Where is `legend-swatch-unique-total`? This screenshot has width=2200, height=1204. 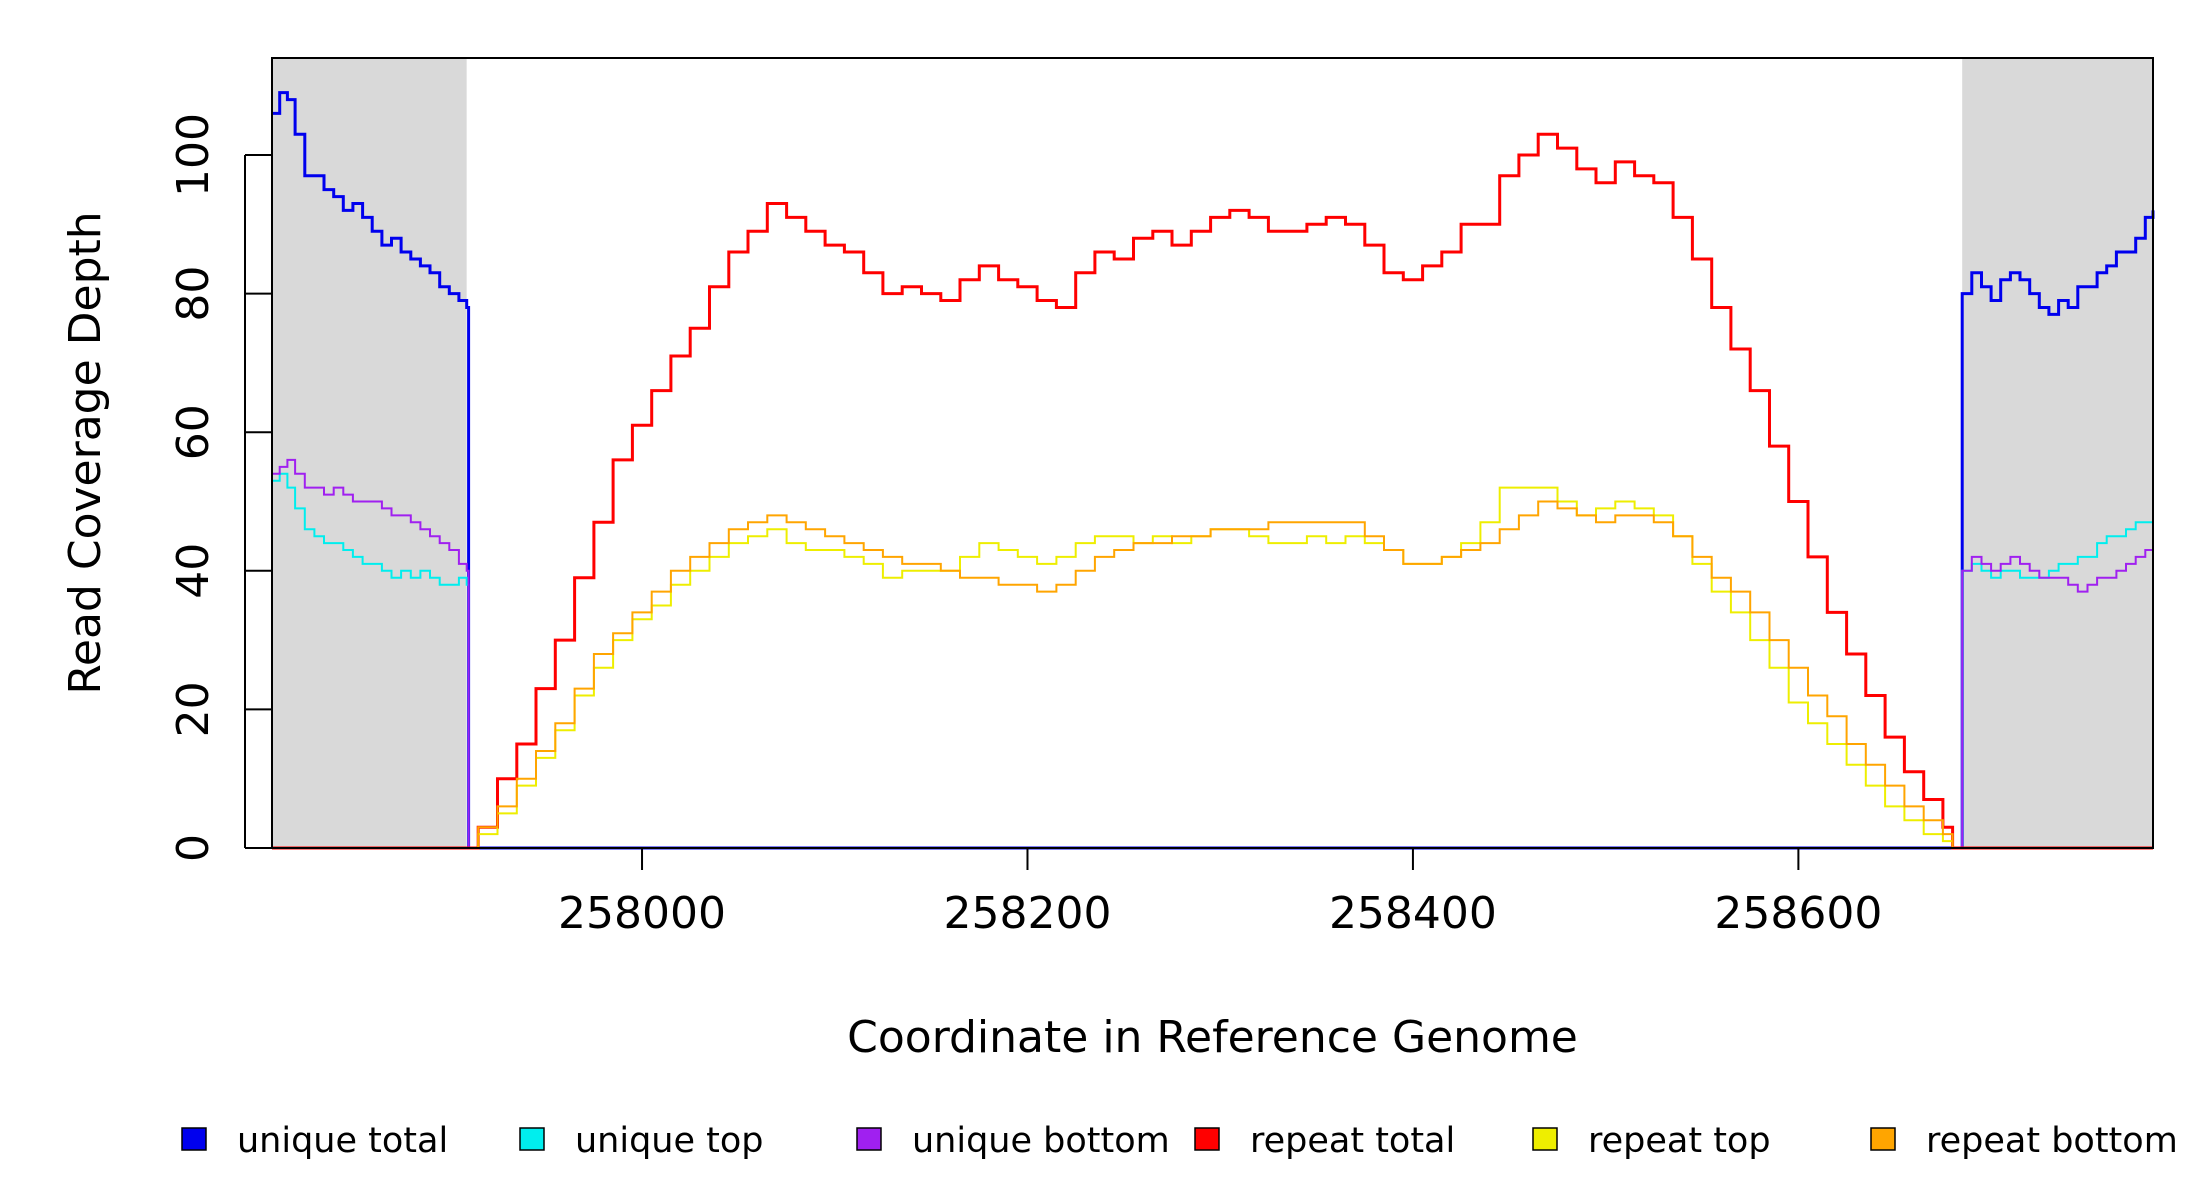
legend-swatch-unique-total is located at coordinates (194, 1139).